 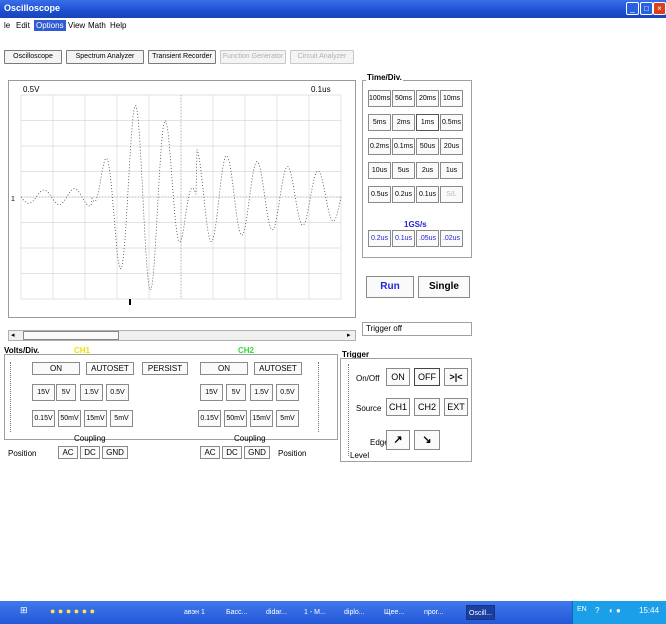 I want to click on ch1-dc-button: DC, so click(x=90, y=452).